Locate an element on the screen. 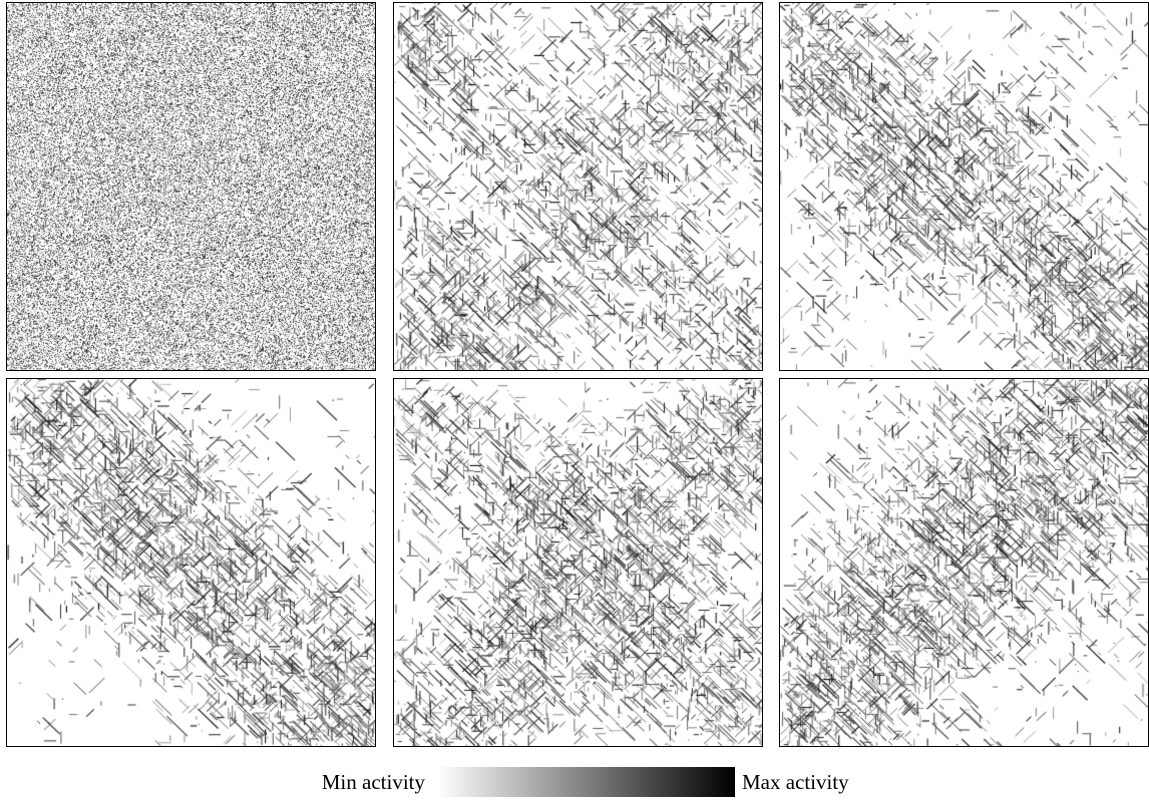 The image size is (1149, 802). activity-legend: Min activity Max activity is located at coordinates (574, 783).